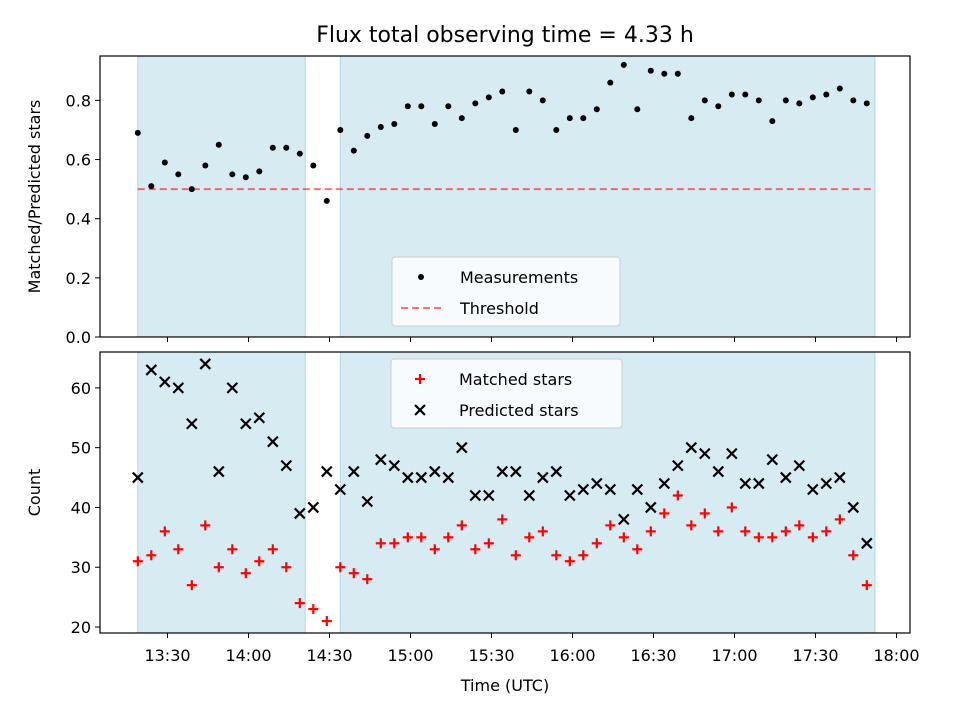 The height and width of the screenshot is (720, 960). Describe the element at coordinates (519, 277) in the screenshot. I see `legend-measurements-label: Measurements` at that location.